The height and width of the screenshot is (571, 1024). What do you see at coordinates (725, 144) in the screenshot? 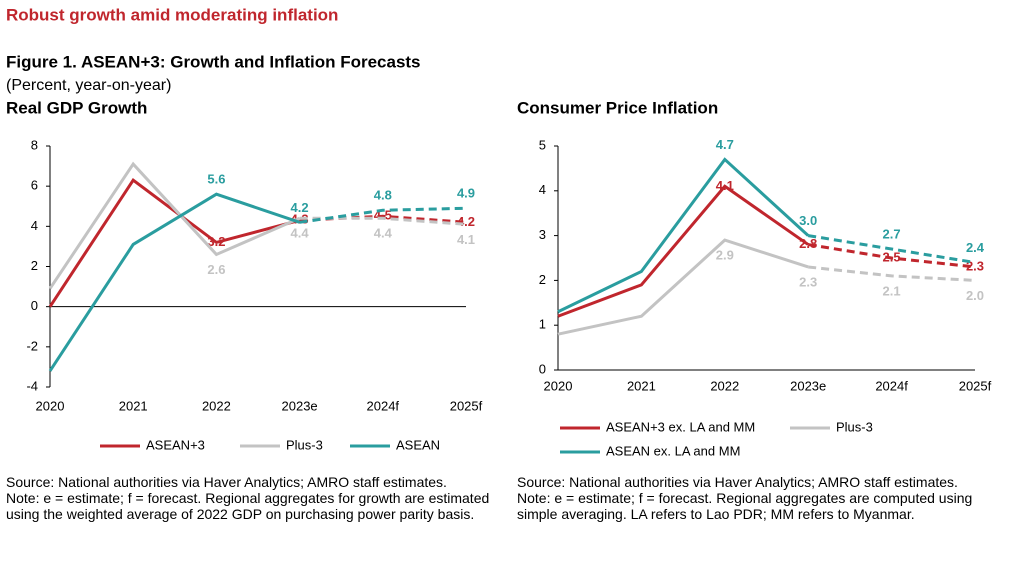
I see `data-label: 4.7` at bounding box center [725, 144].